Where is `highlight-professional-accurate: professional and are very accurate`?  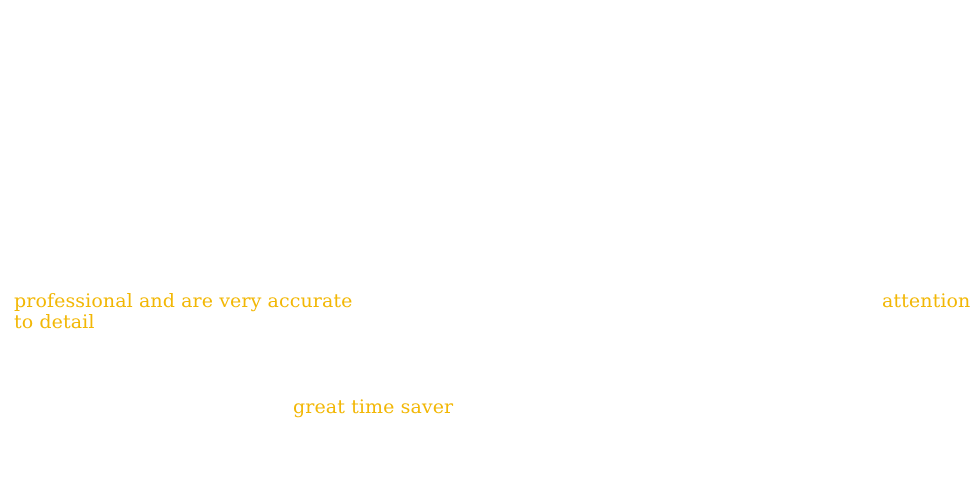 highlight-professional-accurate: professional and are very accurate is located at coordinates (183, 301).